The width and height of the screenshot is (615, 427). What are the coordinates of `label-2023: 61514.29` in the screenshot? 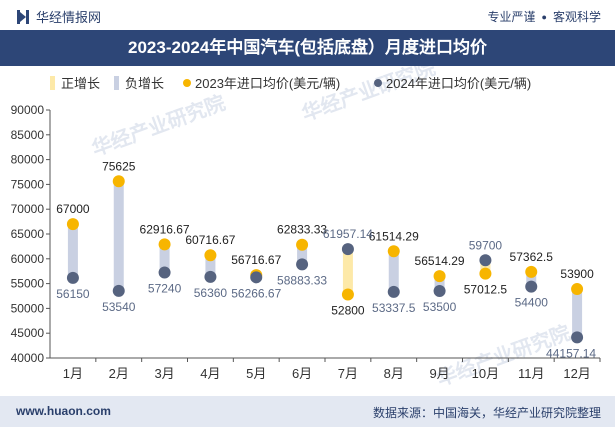 It's located at (394, 236).